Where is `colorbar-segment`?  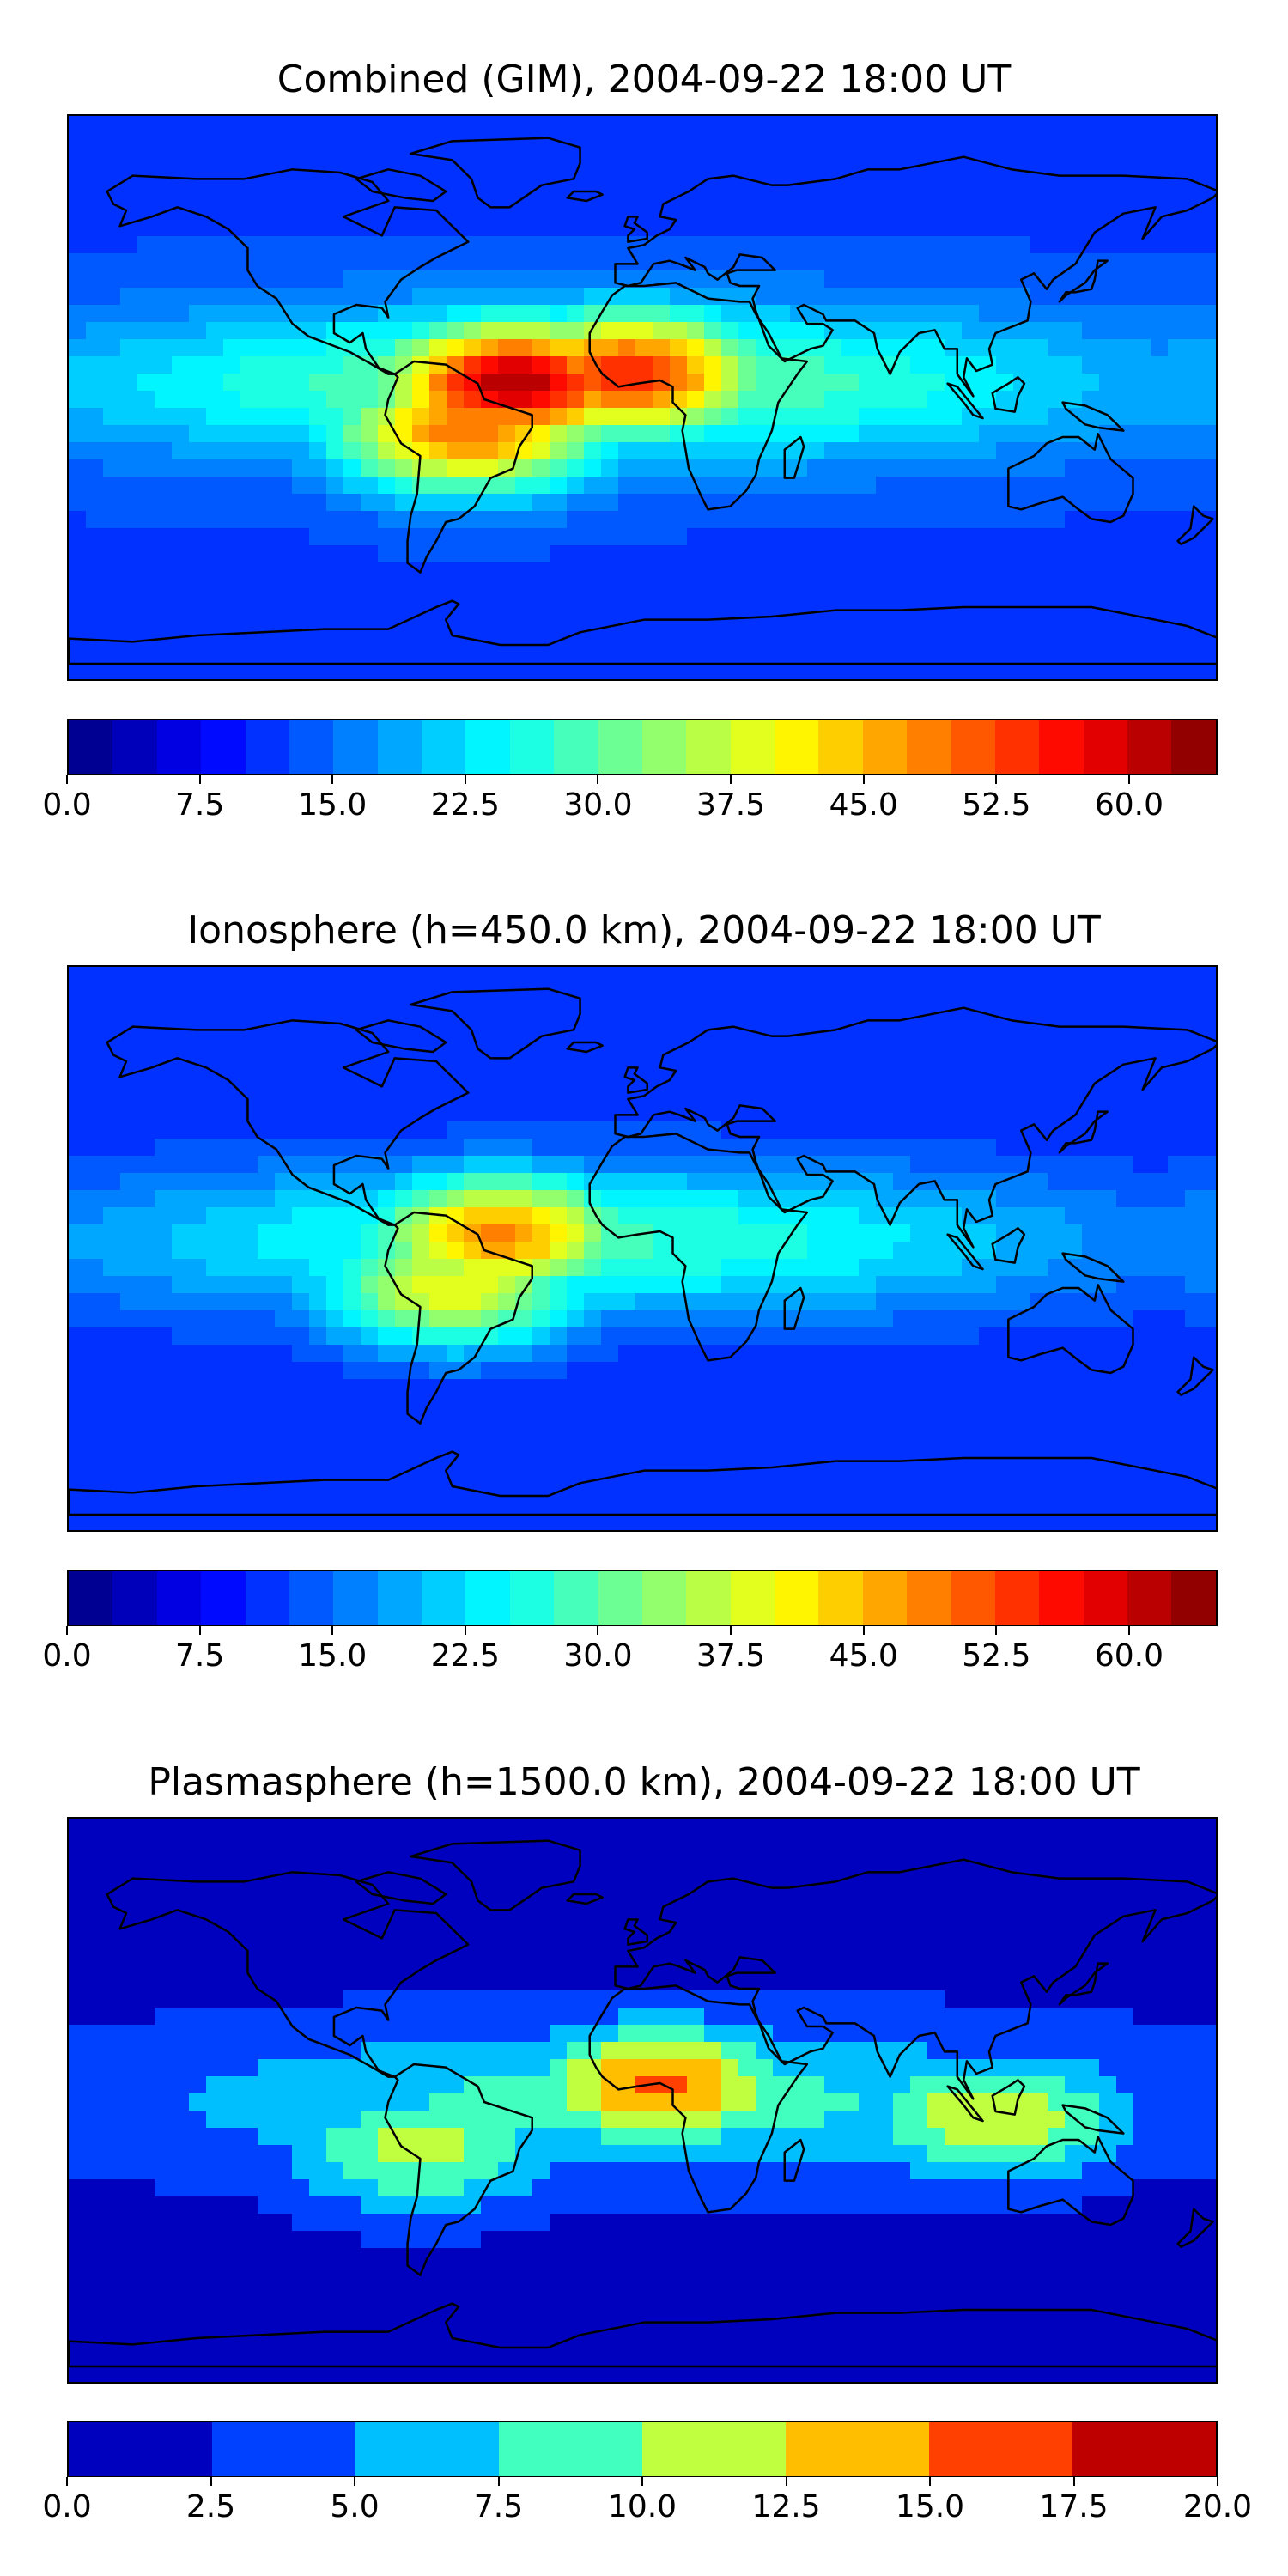 colorbar-segment is located at coordinates (399, 1598).